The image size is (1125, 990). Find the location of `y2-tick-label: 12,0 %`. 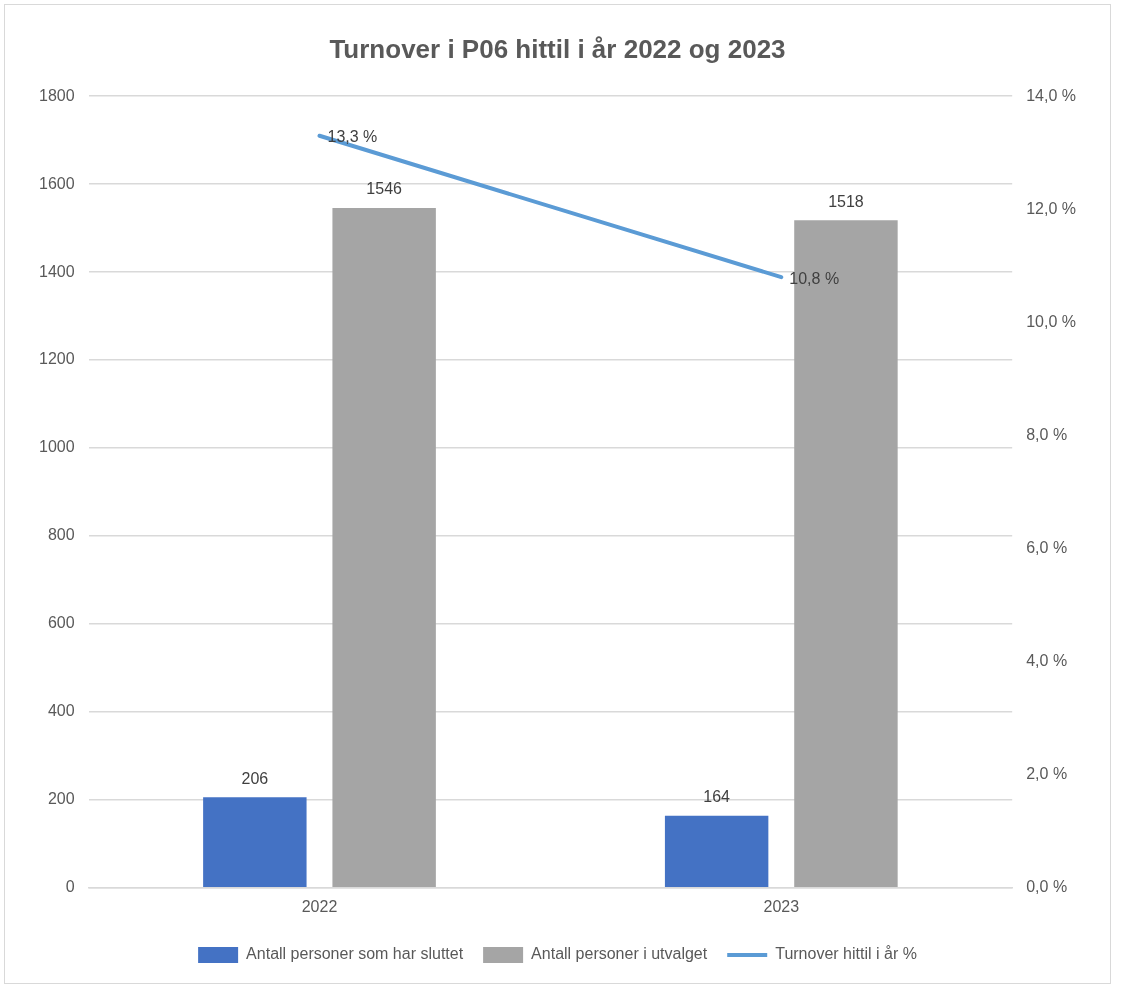

y2-tick-label: 12,0 % is located at coordinates (1051, 208).